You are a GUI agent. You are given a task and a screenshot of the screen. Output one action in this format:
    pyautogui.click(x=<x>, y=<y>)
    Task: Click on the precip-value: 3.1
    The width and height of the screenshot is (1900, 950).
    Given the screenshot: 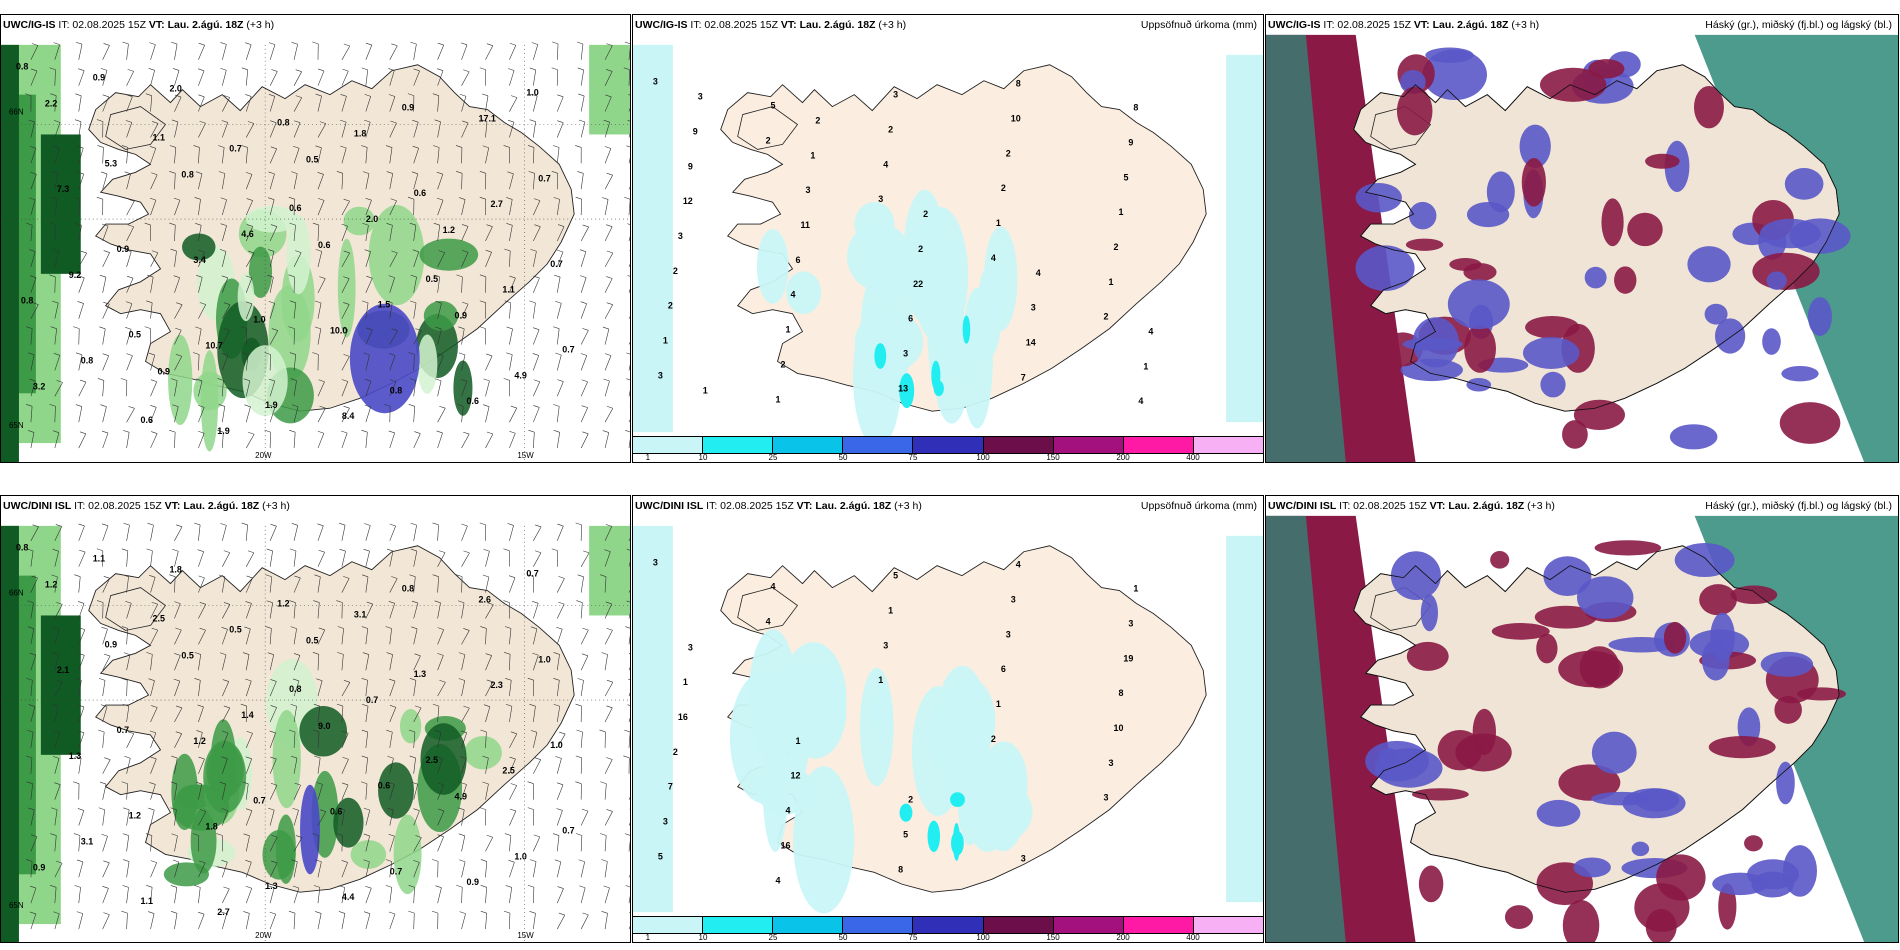 What is the action you would take?
    pyautogui.click(x=87, y=841)
    